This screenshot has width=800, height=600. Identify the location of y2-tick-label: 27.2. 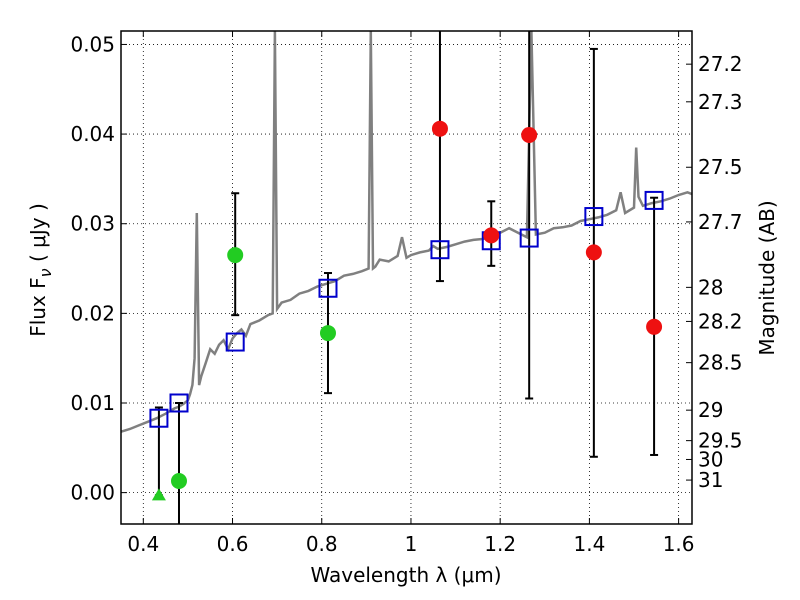
(720, 64).